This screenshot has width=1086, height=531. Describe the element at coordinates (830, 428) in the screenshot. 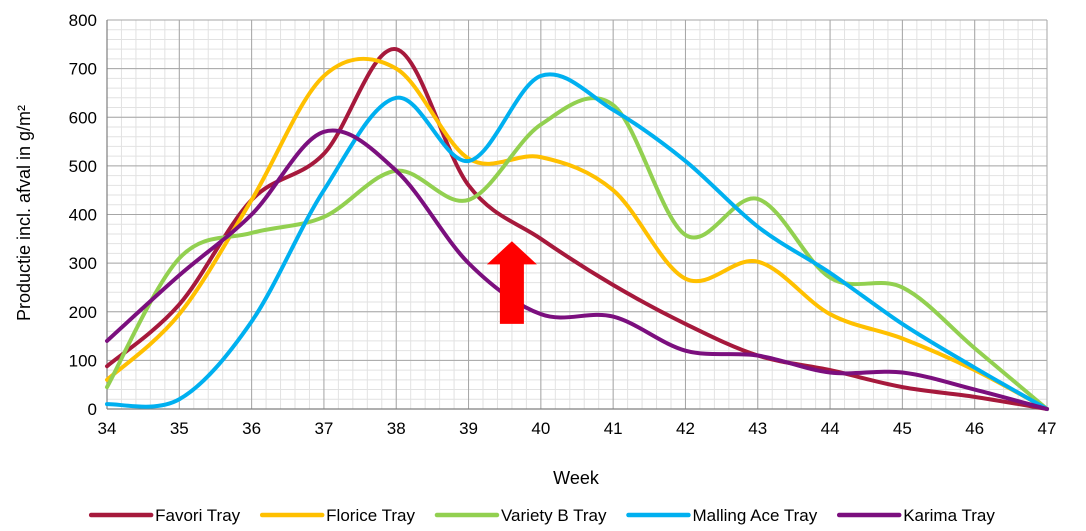

I see `x-tick-label: 44` at that location.